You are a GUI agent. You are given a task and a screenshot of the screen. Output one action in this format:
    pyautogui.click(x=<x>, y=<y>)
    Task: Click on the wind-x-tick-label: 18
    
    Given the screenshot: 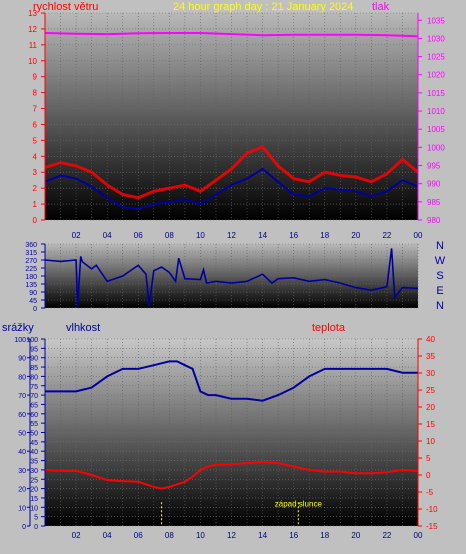 What is the action you would take?
    pyautogui.click(x=324, y=235)
    